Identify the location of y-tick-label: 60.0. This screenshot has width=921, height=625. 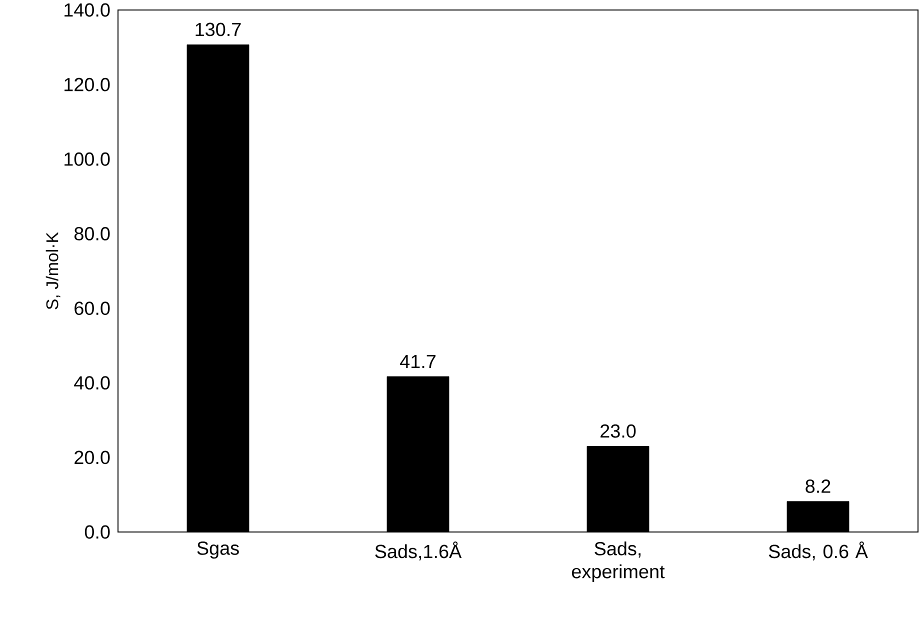
(92, 308).